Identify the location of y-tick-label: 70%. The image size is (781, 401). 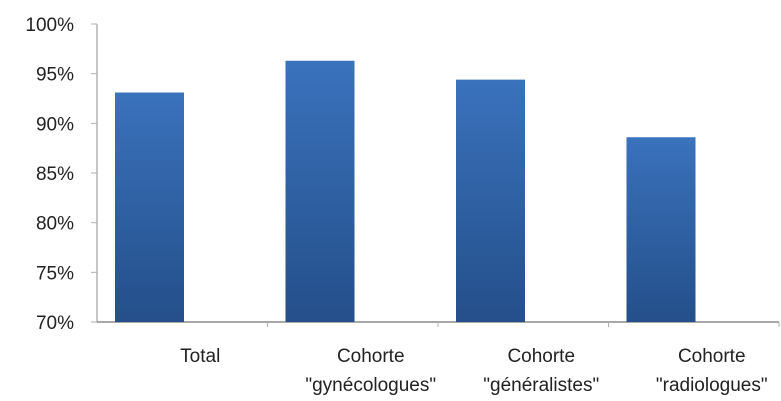
(55, 323).